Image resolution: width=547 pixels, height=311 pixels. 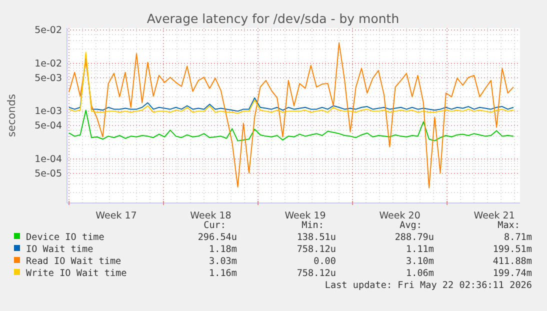 What do you see at coordinates (518, 237) in the screenshot?
I see `text: 8.71m` at bounding box center [518, 237].